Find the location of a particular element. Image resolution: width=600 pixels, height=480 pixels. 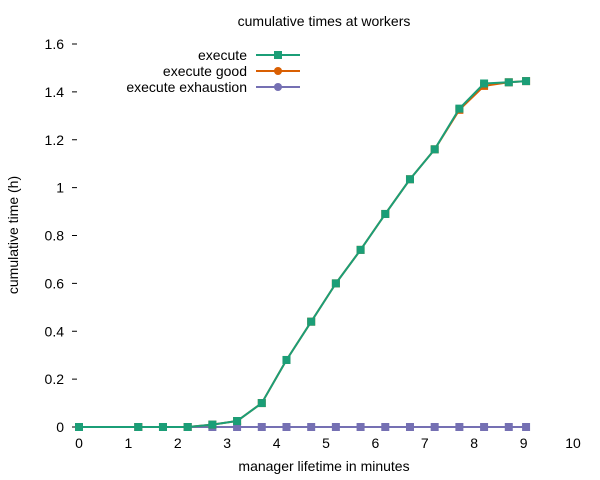

x-tick-label: 9 is located at coordinates (524, 443).